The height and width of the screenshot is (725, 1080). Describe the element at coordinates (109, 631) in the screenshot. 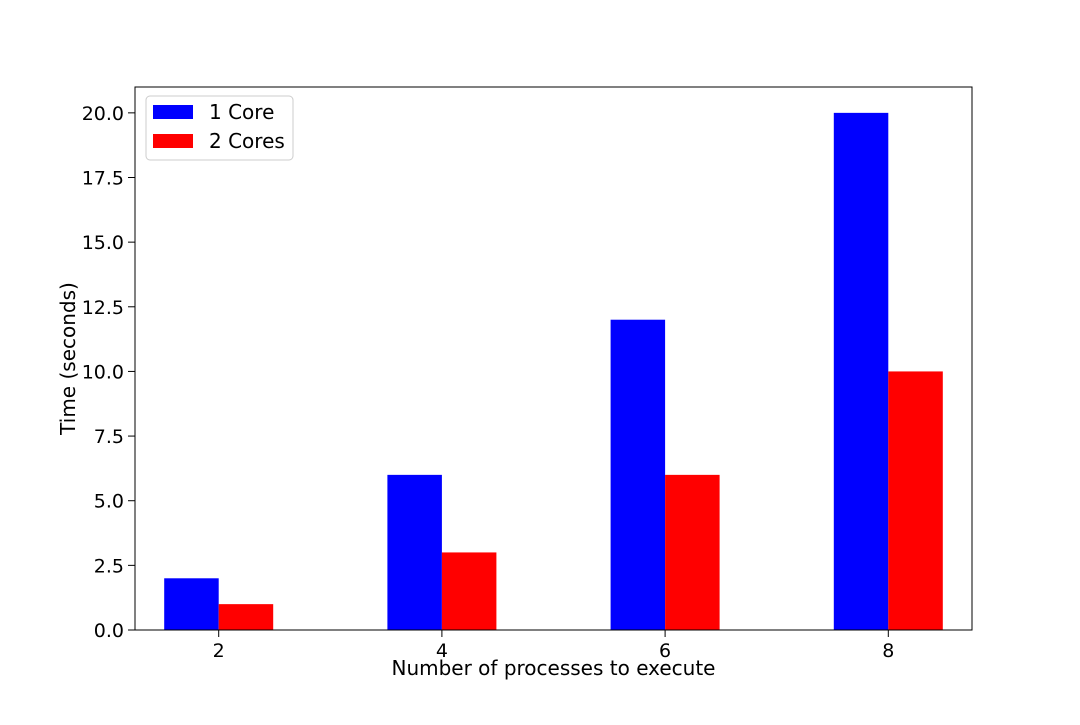

I see `y-tick-label: 0.0` at that location.